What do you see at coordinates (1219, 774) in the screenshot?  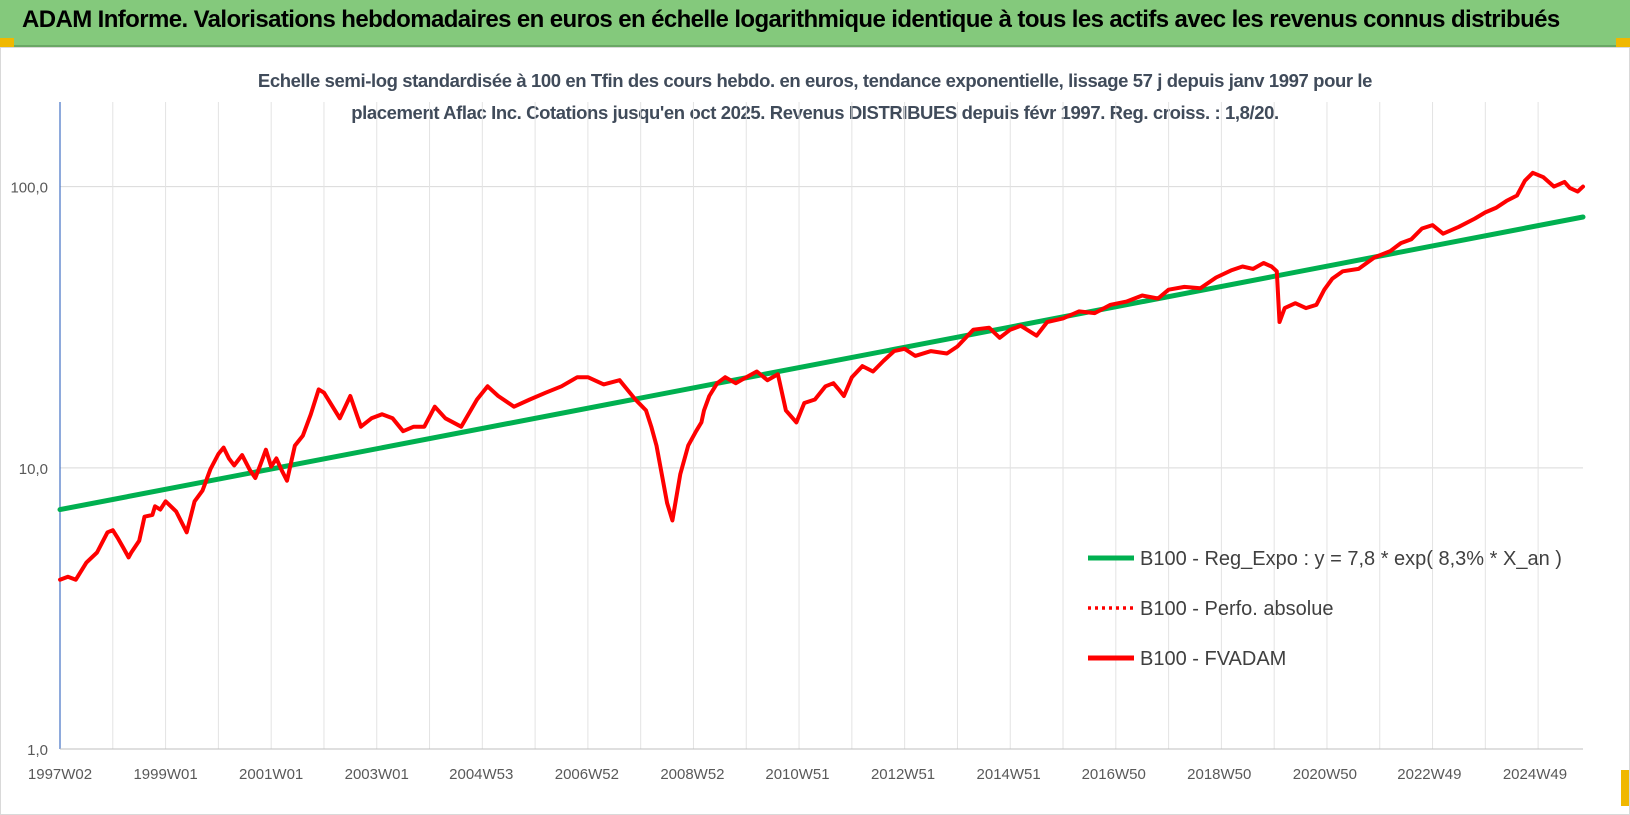 I see `x-tick-label: 2018W50` at bounding box center [1219, 774].